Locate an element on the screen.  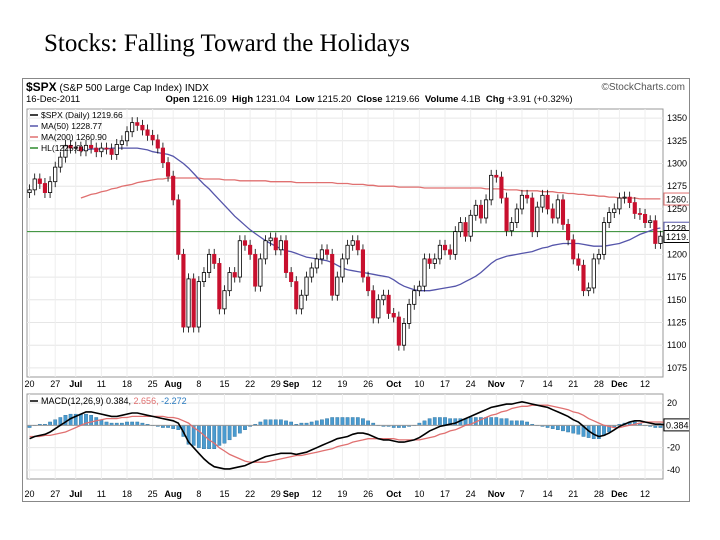
chg-caption: Chg is located at coordinates (495, 99).